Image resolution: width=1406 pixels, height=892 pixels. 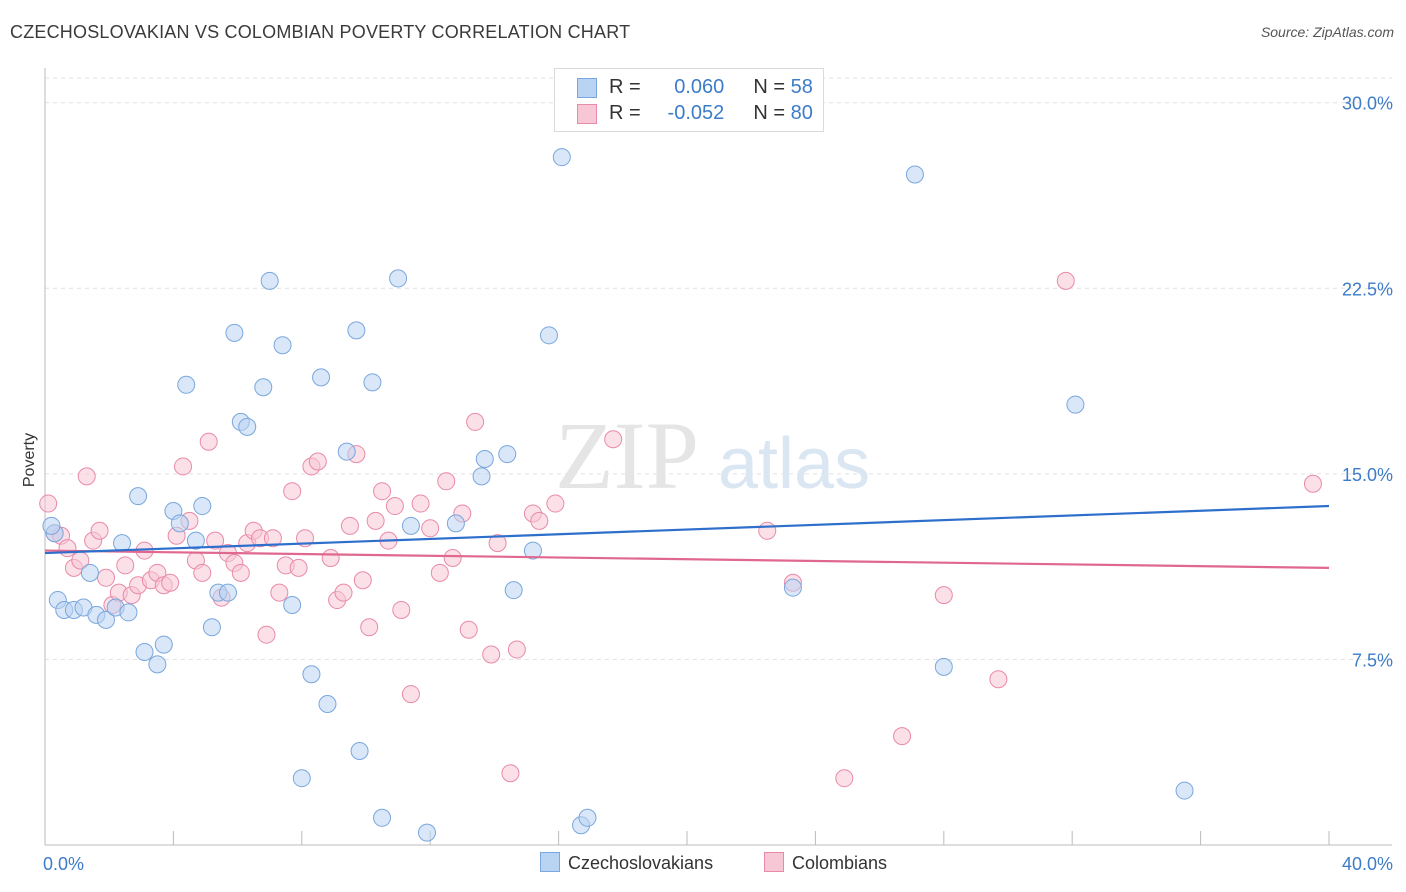 I want to click on watermark: ZIP atlas, so click(x=712, y=455).